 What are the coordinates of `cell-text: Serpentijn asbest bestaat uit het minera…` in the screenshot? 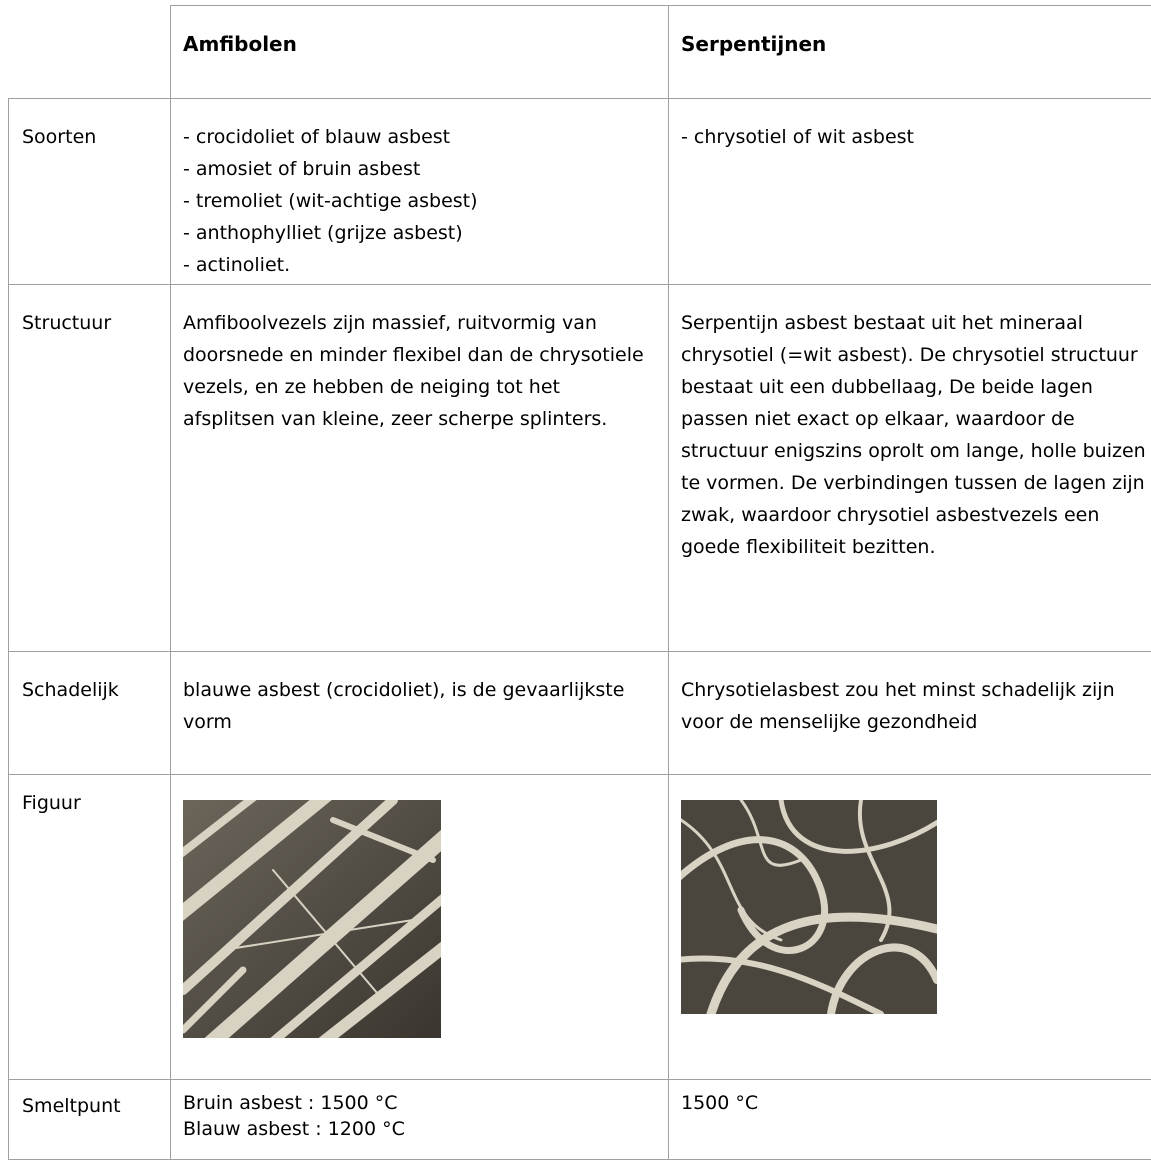 It's located at (913, 435).